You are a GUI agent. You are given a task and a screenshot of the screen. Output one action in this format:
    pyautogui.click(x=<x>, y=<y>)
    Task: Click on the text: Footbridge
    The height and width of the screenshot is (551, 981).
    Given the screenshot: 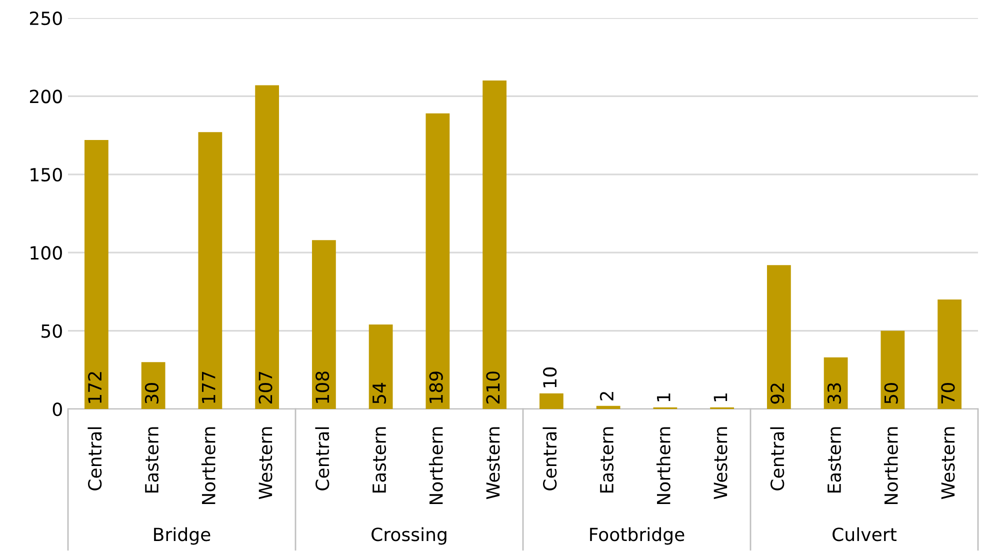 What is the action you would take?
    pyautogui.click(x=637, y=536)
    